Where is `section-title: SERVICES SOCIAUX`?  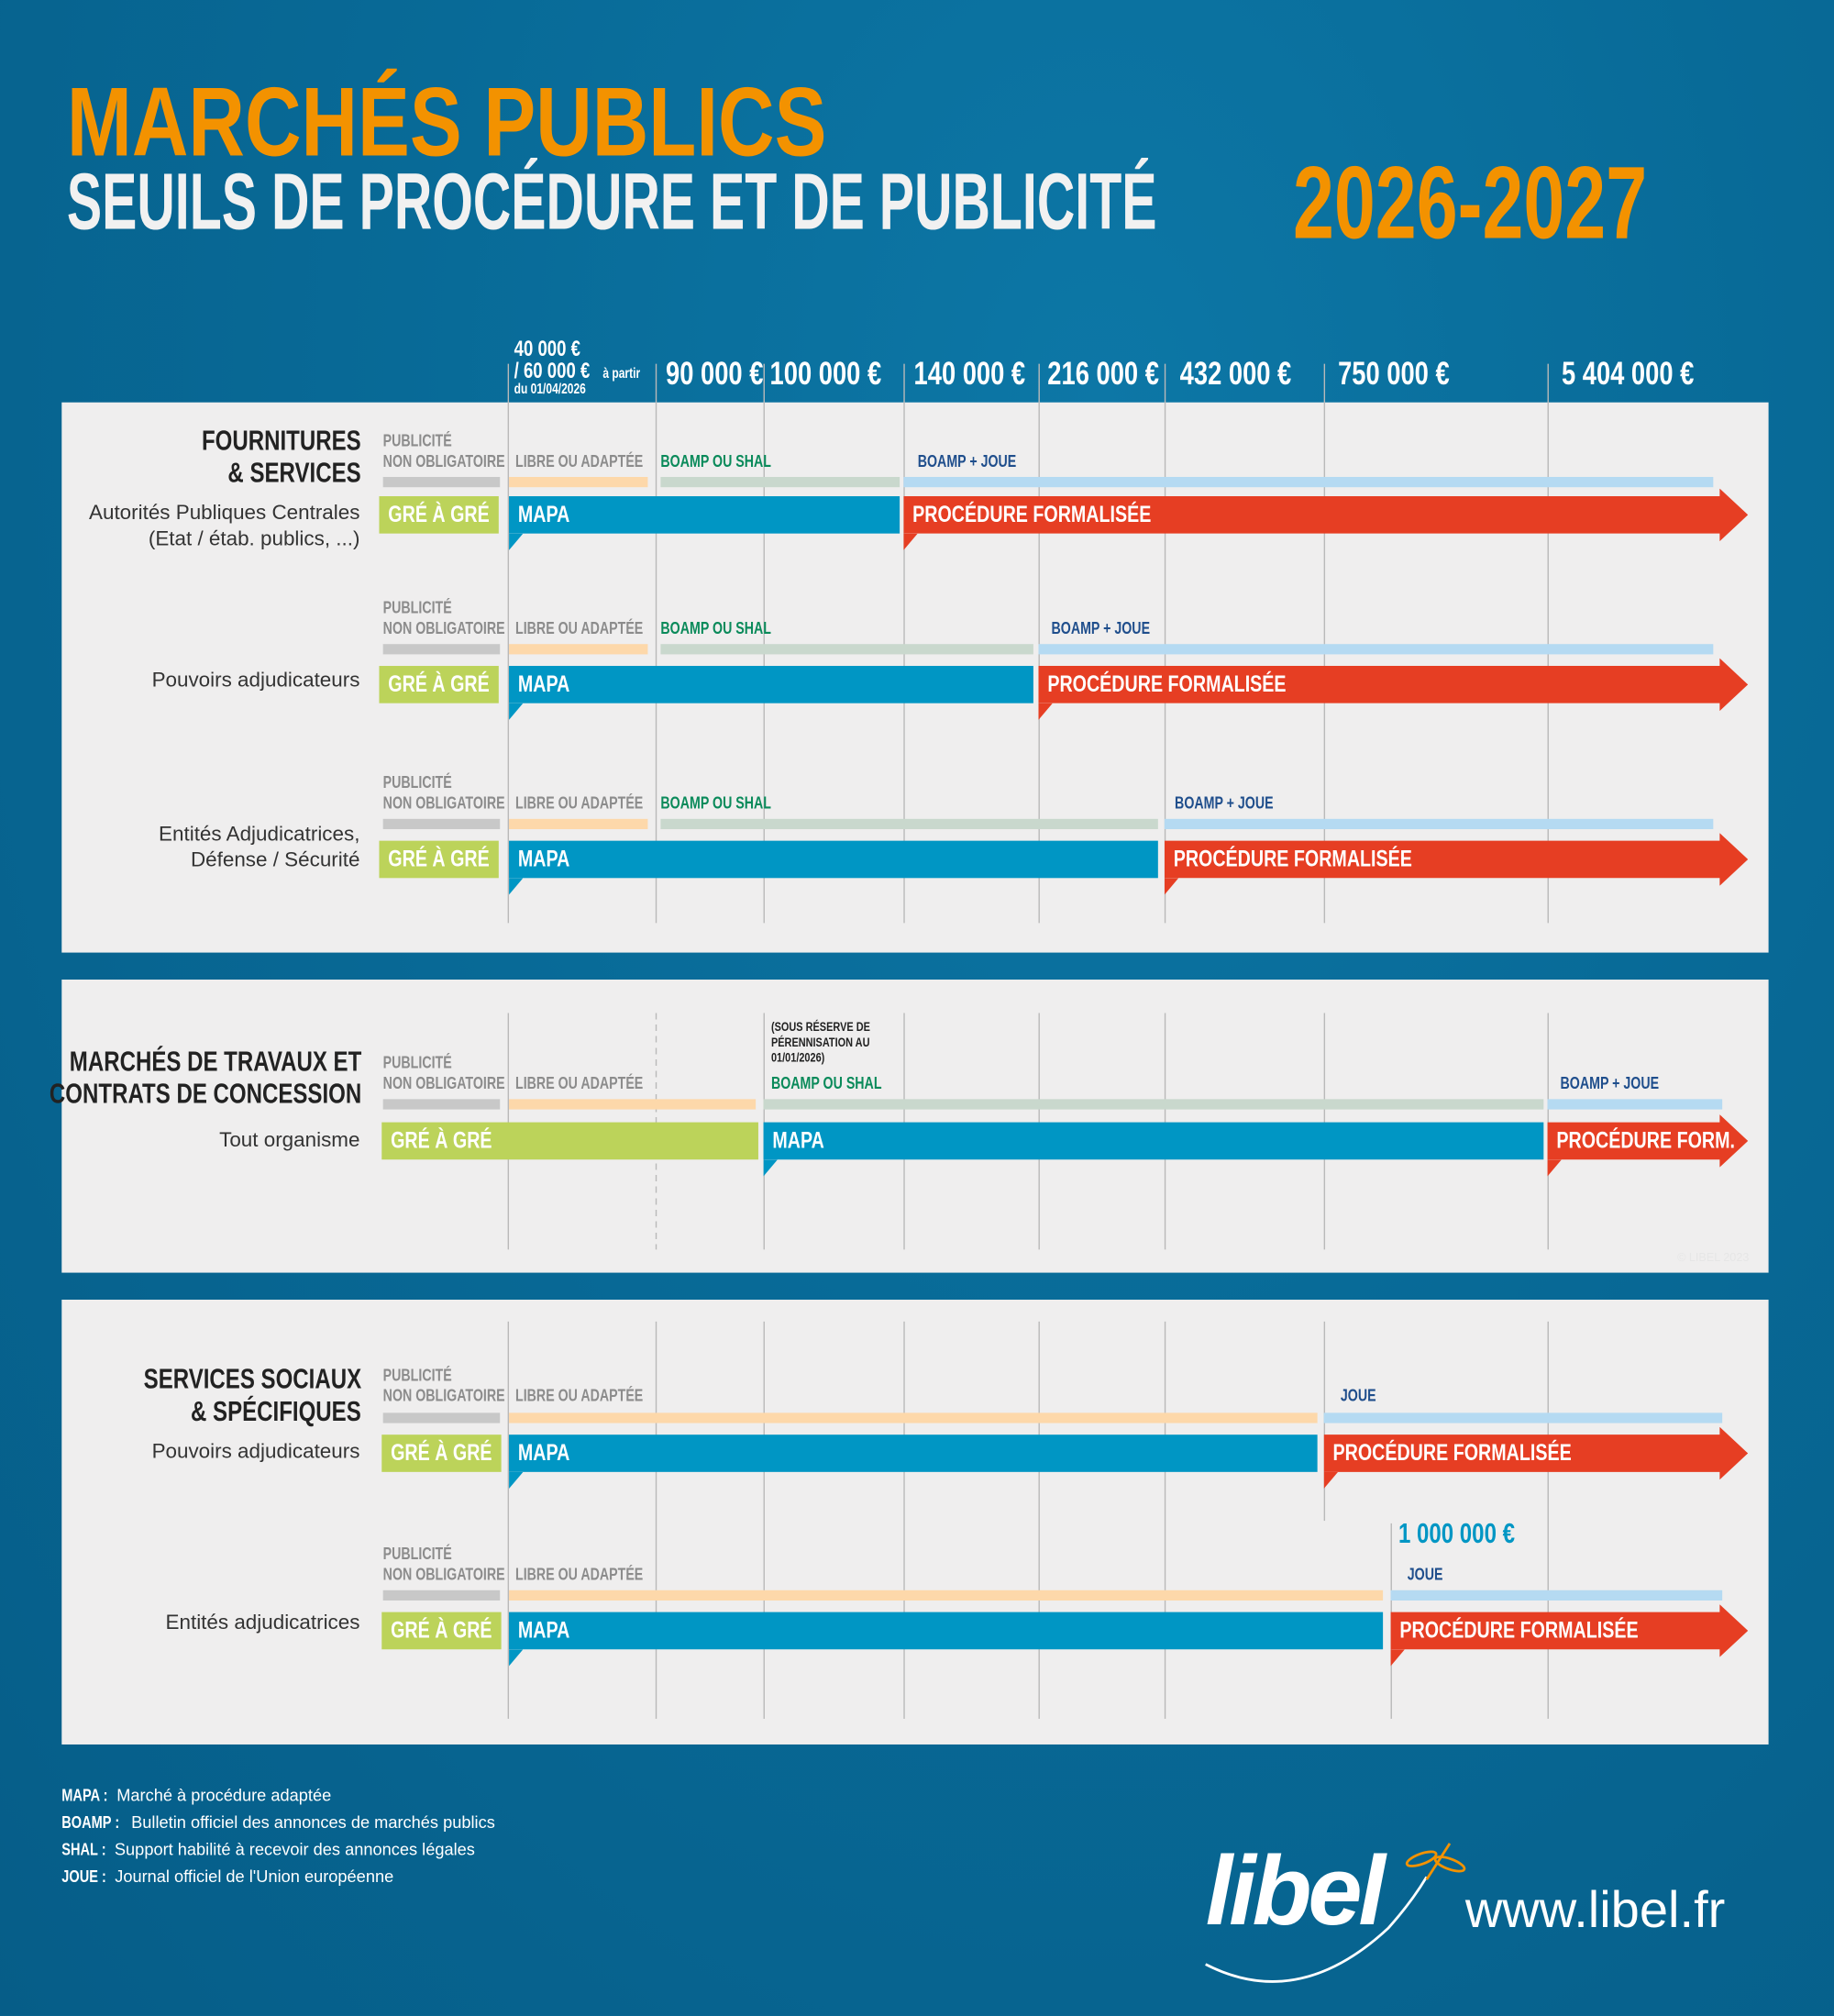 section-title: SERVICES SOCIAUX is located at coordinates (252, 1378).